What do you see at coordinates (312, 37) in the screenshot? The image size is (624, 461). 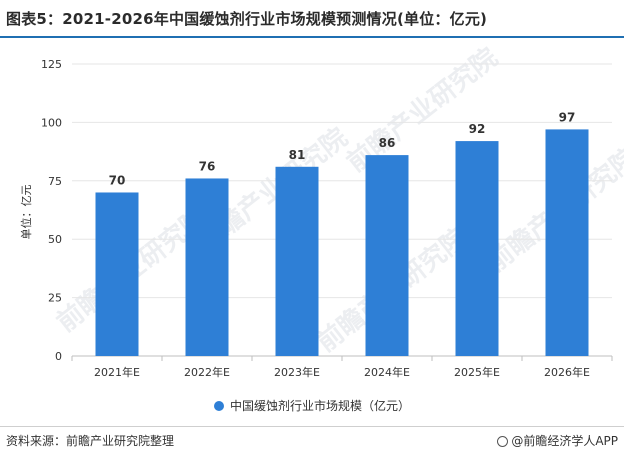 I see `title-divider` at bounding box center [312, 37].